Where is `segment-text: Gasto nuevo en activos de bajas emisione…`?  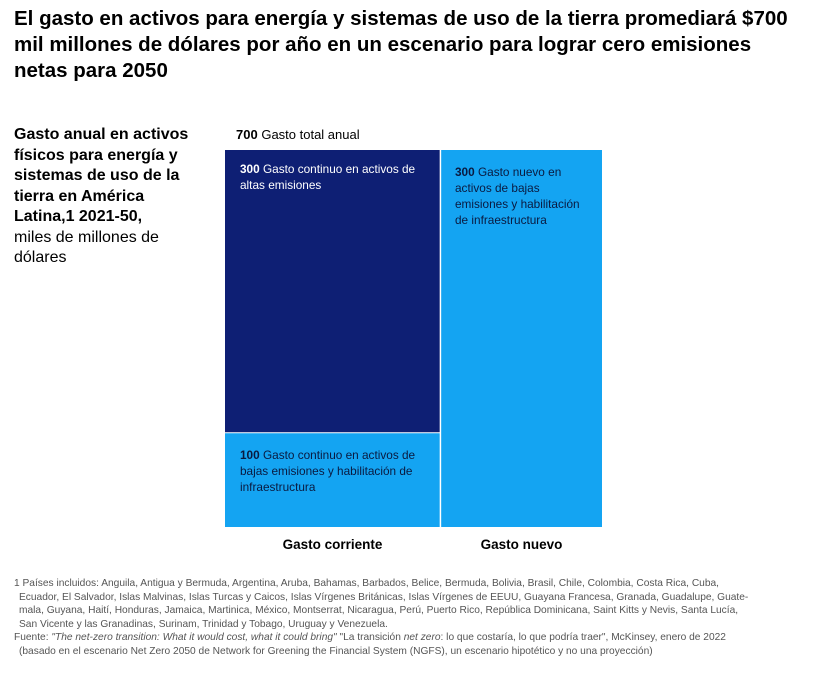
segment-text: Gasto nuevo en activos de bajas emisione… is located at coordinates (517, 196).